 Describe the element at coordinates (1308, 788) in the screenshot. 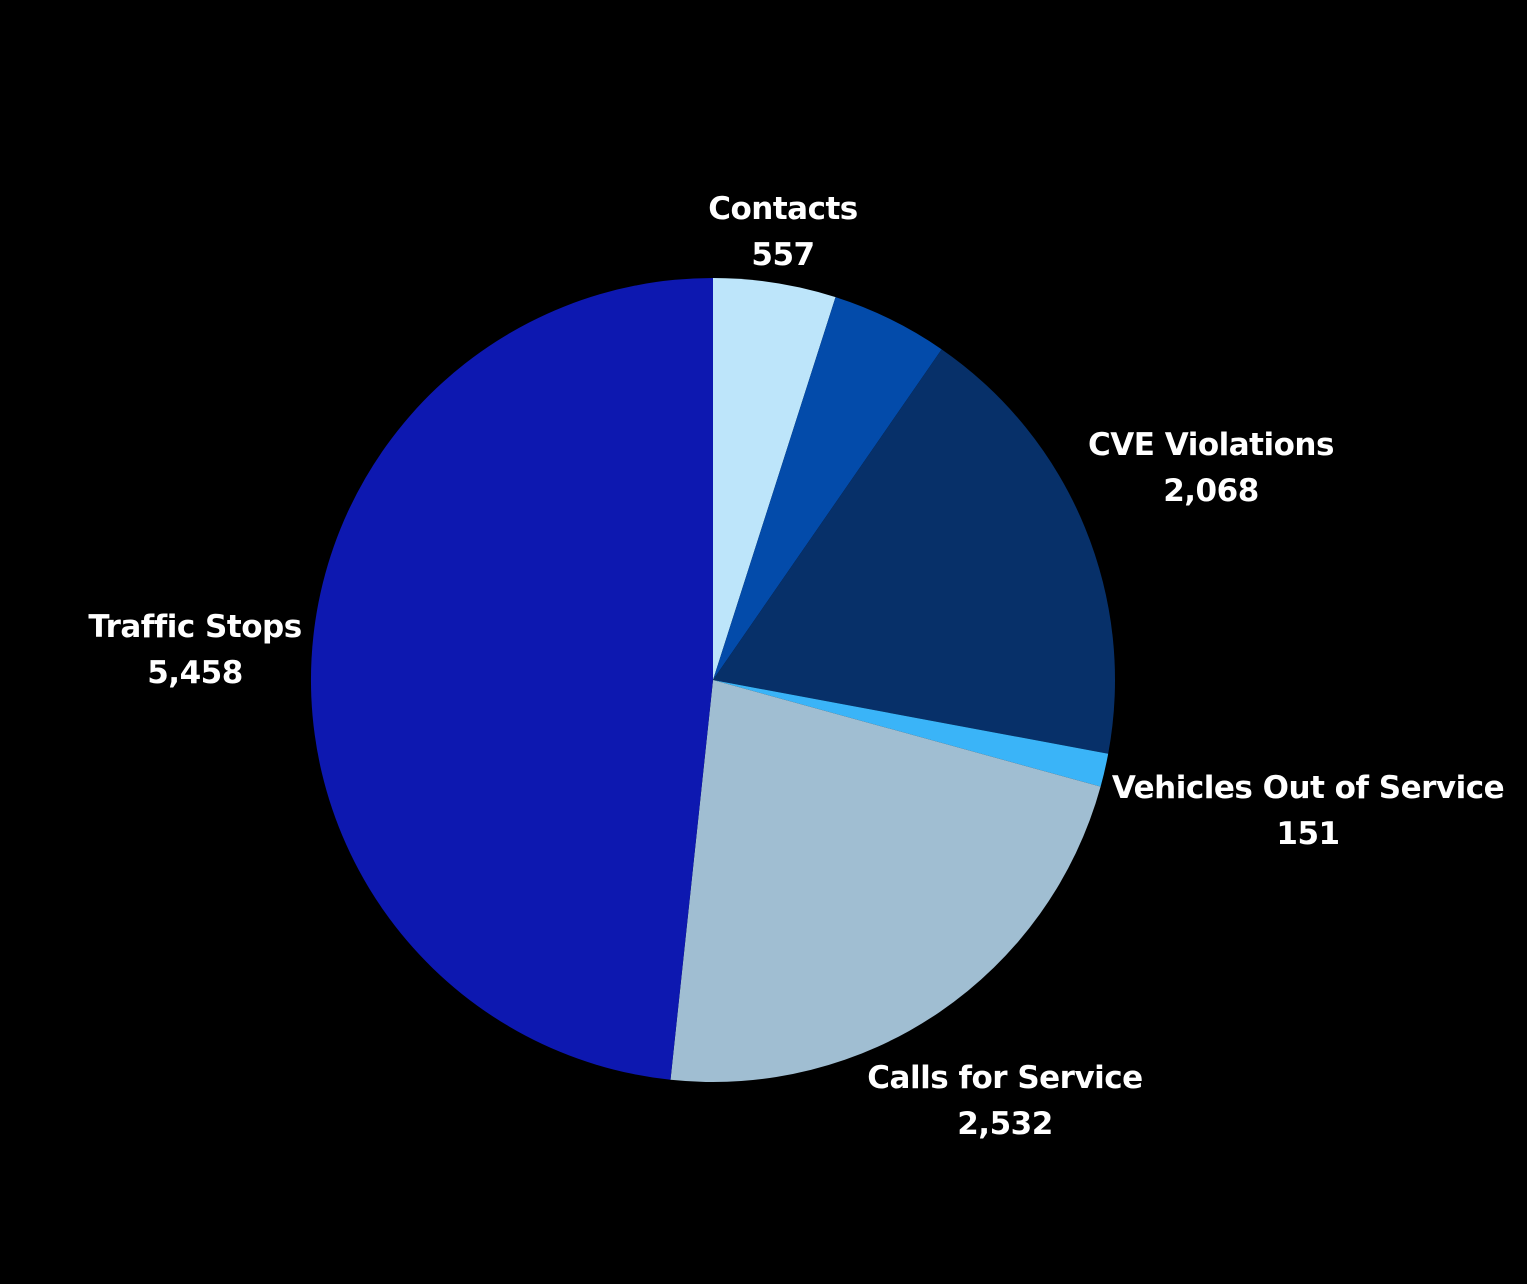

I see `slice-label-name: Vehicles Out of Service` at that location.